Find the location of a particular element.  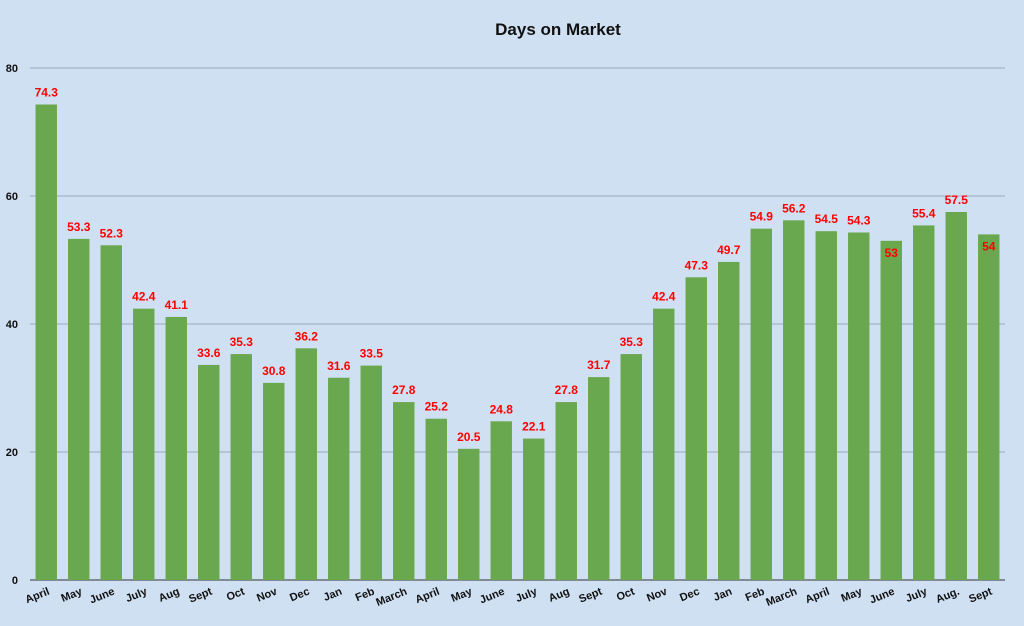

data-label: 36.2 is located at coordinates (307, 336).